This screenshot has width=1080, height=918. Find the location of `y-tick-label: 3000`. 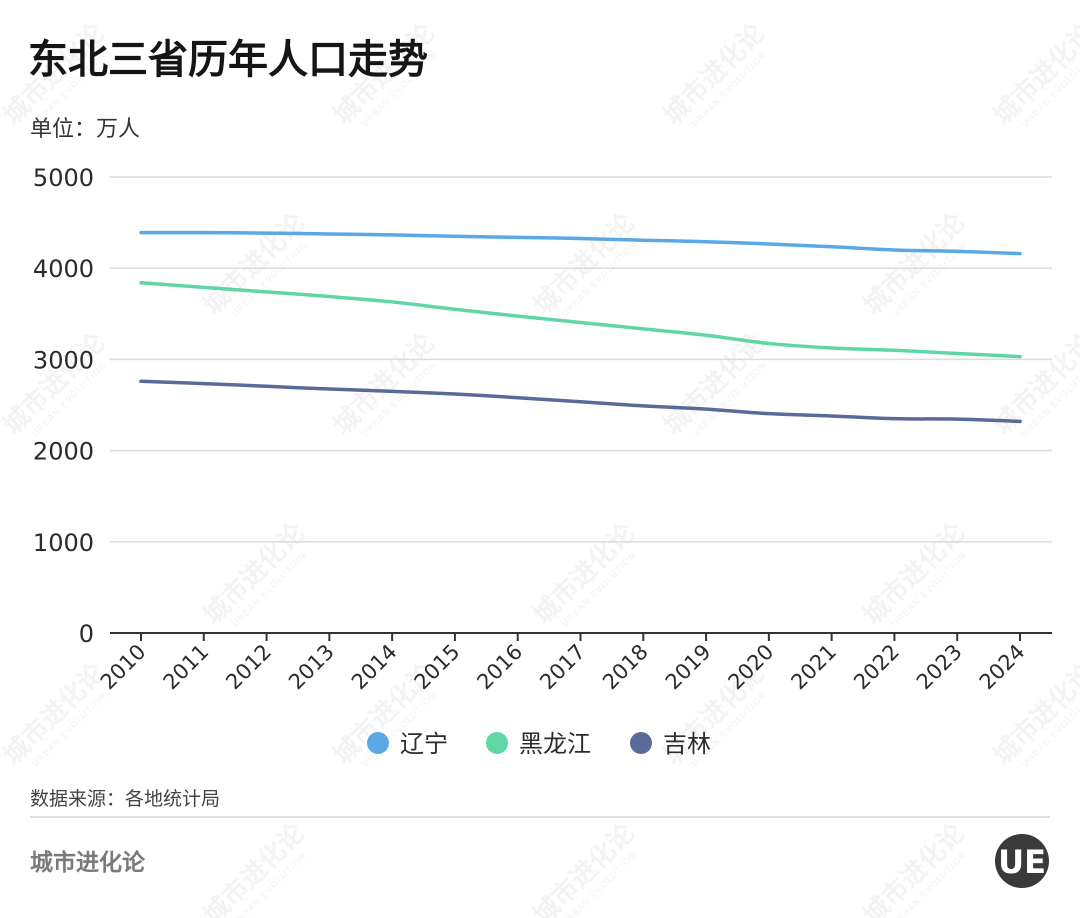

y-tick-label: 3000 is located at coordinates (63, 360).